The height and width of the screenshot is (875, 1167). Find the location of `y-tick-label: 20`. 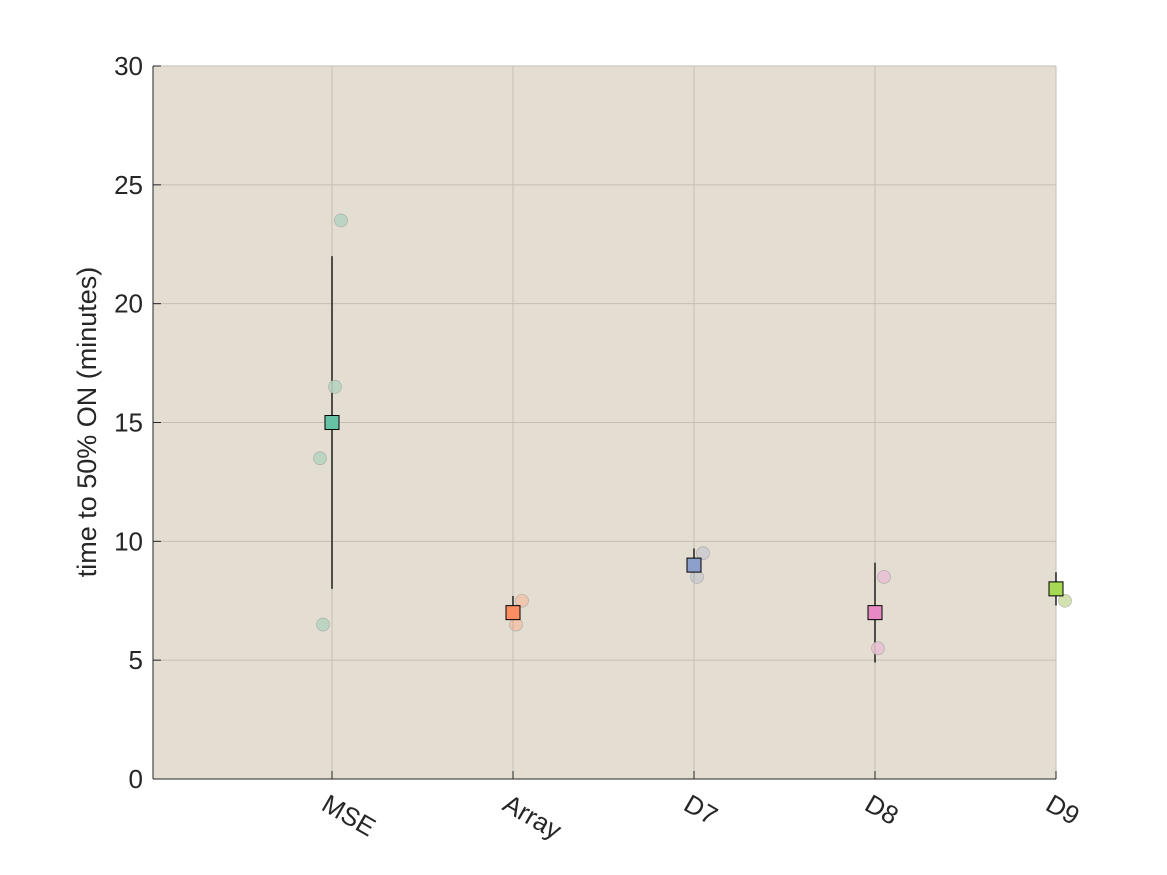

y-tick-label: 20 is located at coordinates (128, 304).